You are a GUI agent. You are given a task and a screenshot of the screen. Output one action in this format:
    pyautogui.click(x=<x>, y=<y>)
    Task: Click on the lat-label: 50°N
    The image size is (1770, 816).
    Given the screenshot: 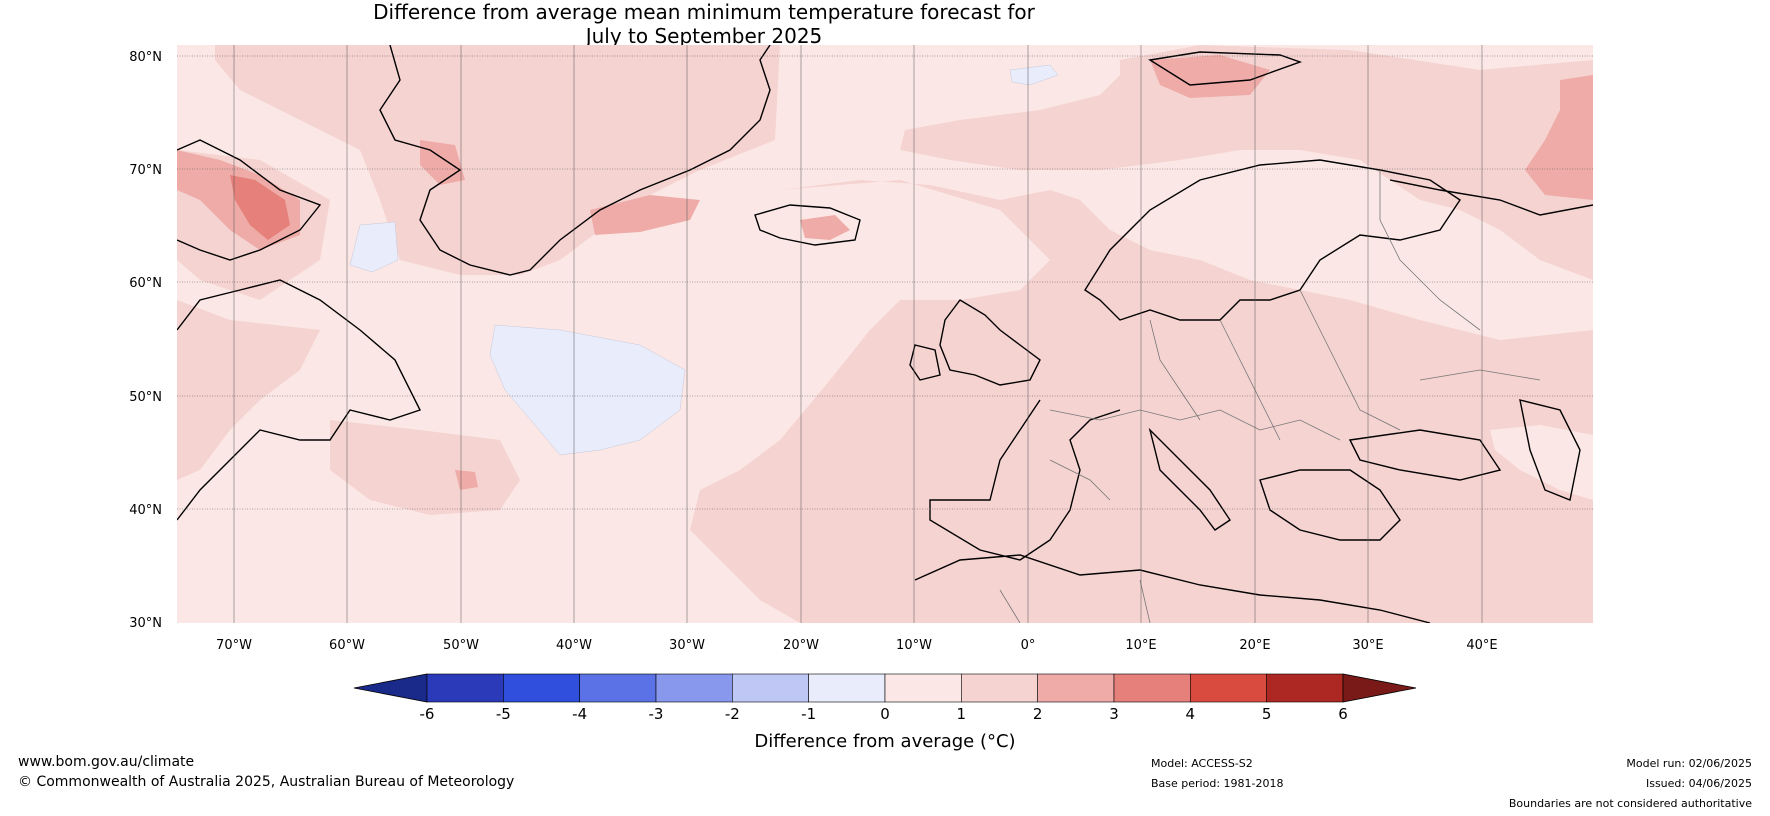 What is the action you would take?
    pyautogui.click(x=145, y=397)
    